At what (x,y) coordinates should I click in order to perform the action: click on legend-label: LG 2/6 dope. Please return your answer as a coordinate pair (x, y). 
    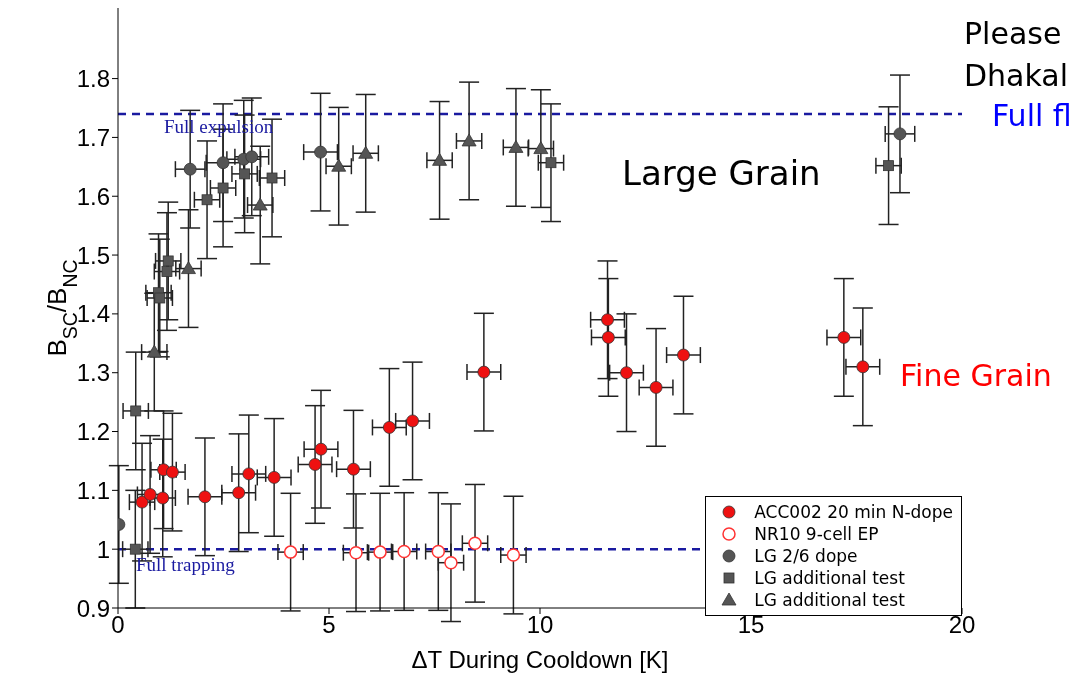
    Looking at the image, I should click on (806, 556).